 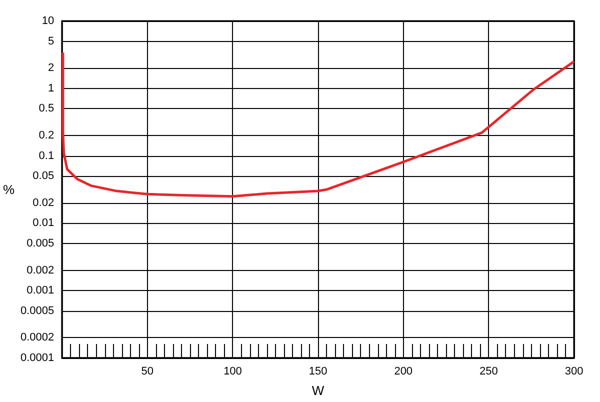 What do you see at coordinates (37, 338) in the screenshot?
I see `y-tick-label: 0.0002` at bounding box center [37, 338].